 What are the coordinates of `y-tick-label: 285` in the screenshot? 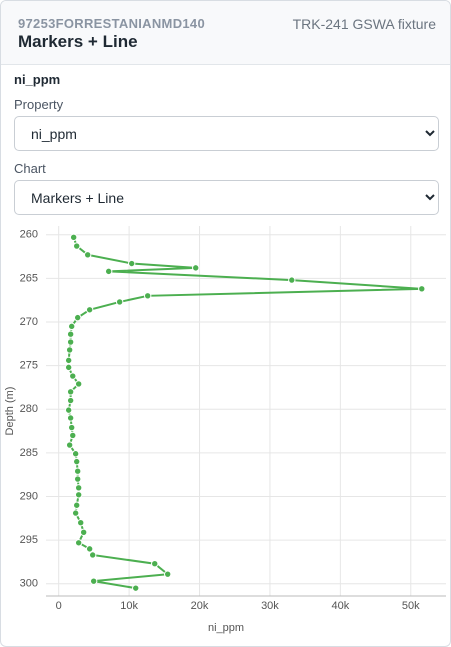 It's located at (29, 453).